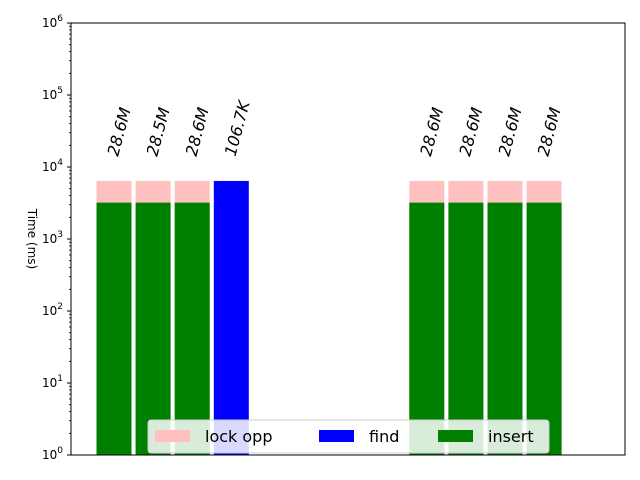 The height and width of the screenshot is (480, 640). I want to click on bar-annotation: 106.7K, so click(237, 127).